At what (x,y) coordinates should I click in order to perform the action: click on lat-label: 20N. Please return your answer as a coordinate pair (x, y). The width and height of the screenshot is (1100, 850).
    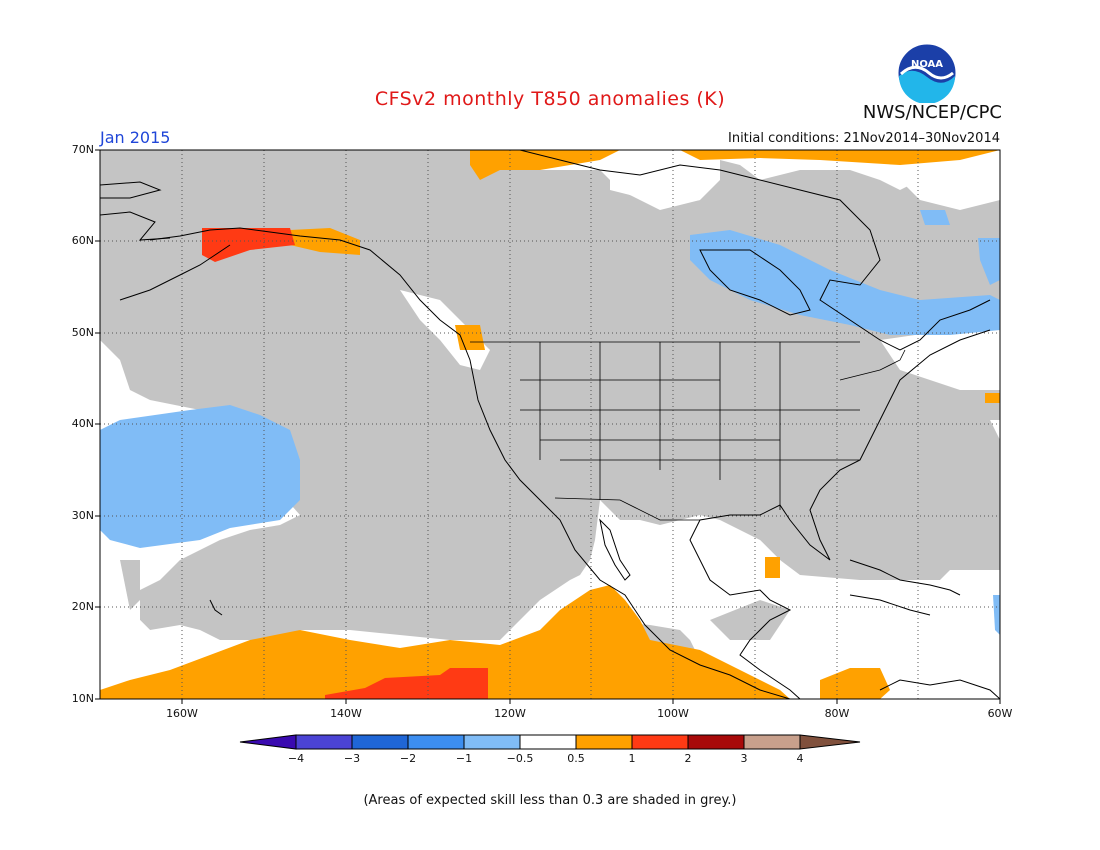
    Looking at the image, I should click on (82, 606).